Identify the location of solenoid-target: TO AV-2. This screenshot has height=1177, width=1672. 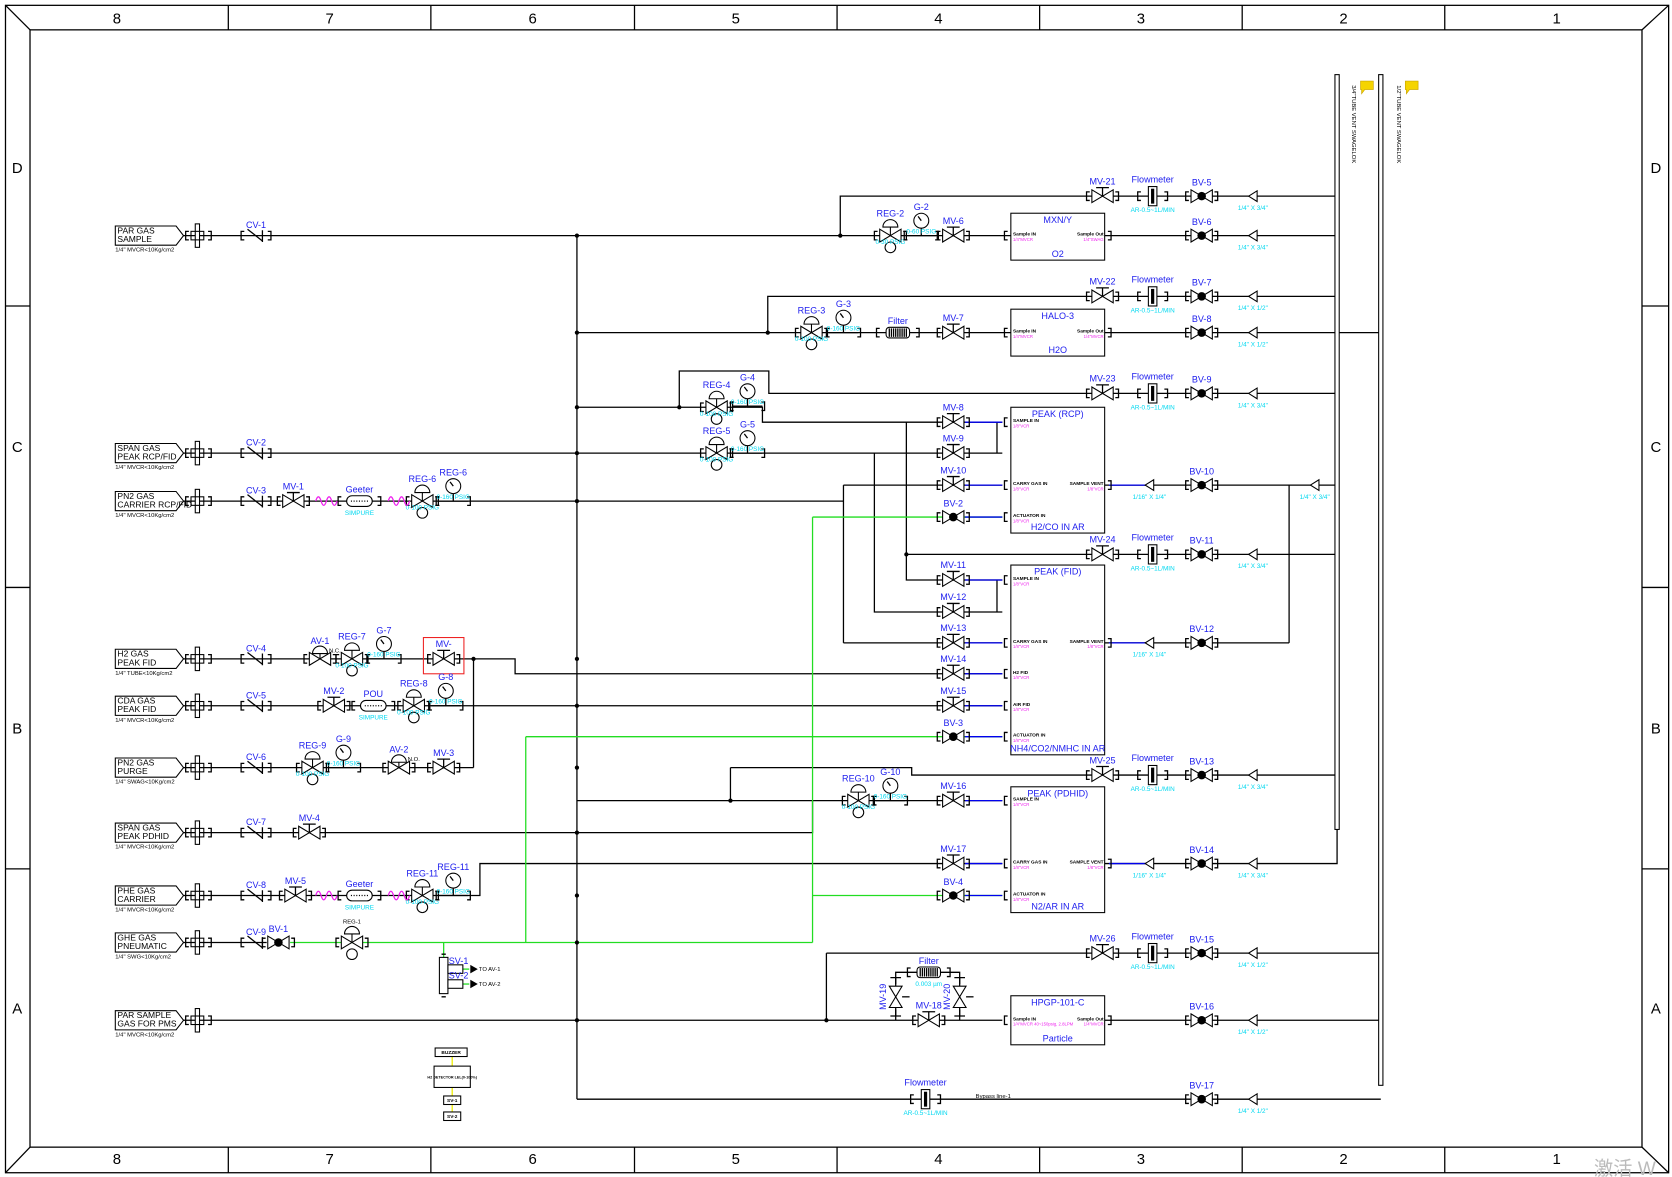
(490, 985).